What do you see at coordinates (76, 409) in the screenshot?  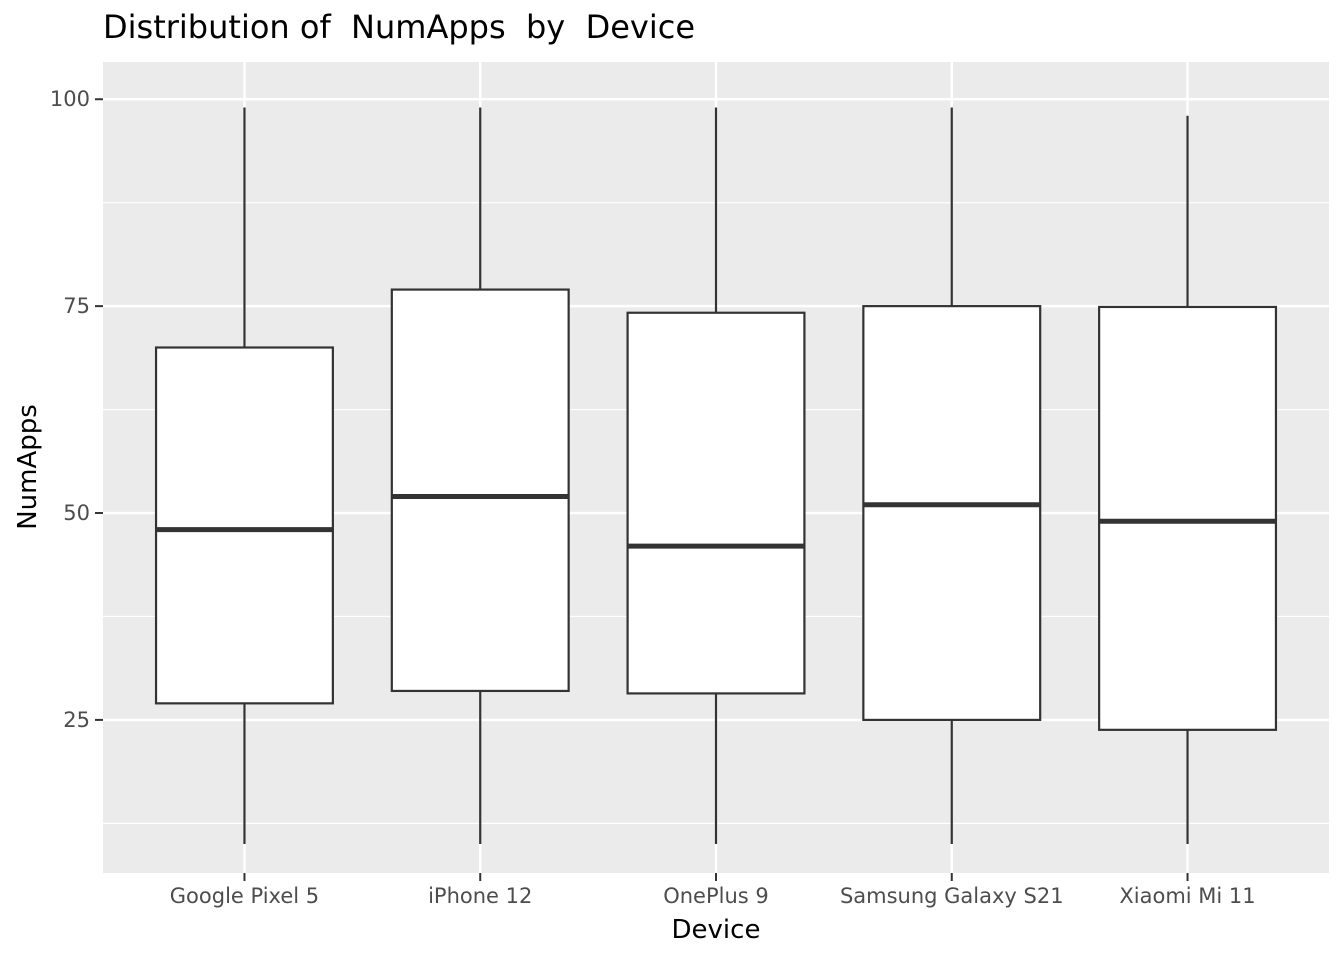 I see `y-axis: 25 50 75 100` at bounding box center [76, 409].